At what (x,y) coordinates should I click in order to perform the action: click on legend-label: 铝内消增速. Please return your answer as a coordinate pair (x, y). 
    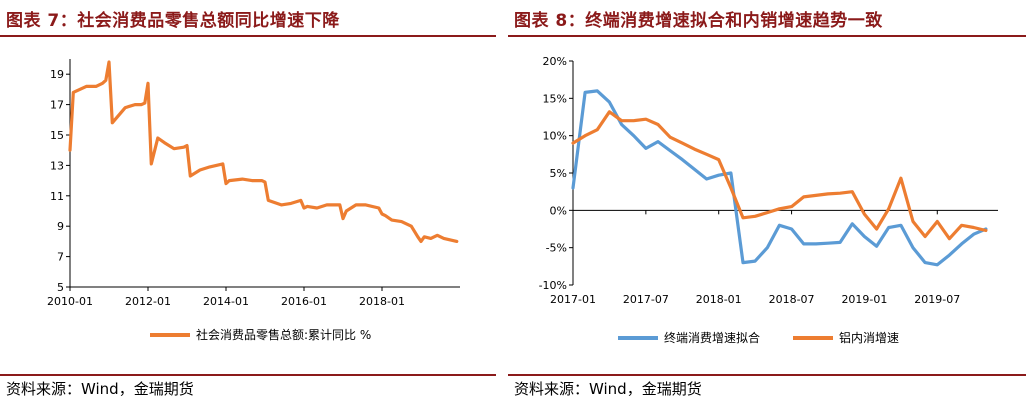
    Looking at the image, I should click on (869, 337).